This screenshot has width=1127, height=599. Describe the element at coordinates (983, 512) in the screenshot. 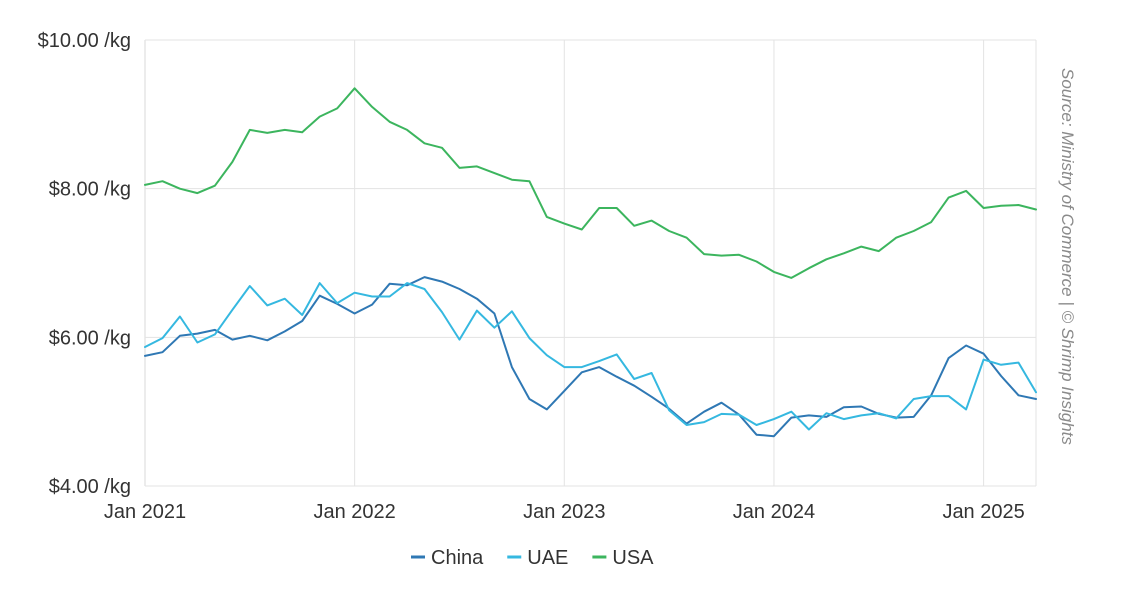

I see `x-tick-label: Jan 2025` at that location.